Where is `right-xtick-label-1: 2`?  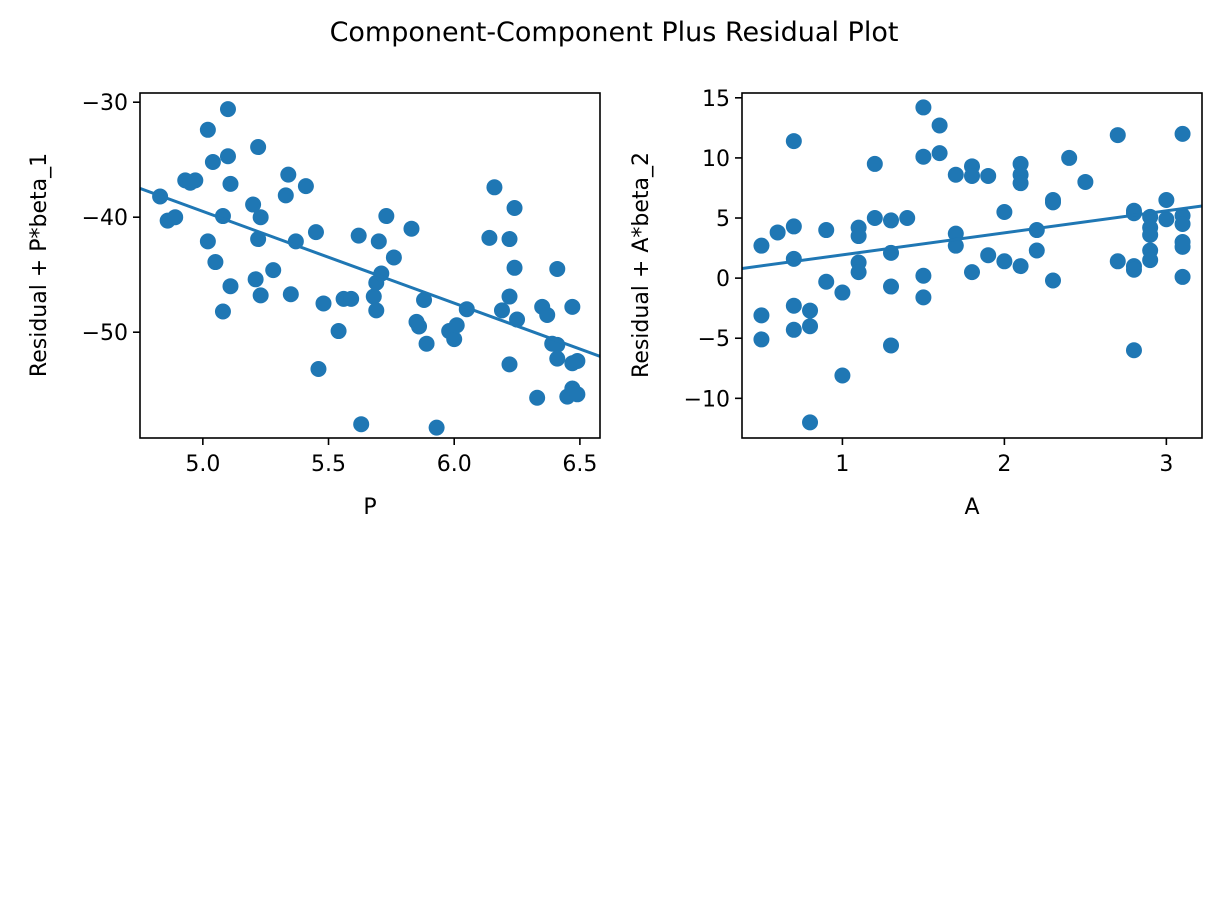
right-xtick-label-1: 2 is located at coordinates (1004, 464).